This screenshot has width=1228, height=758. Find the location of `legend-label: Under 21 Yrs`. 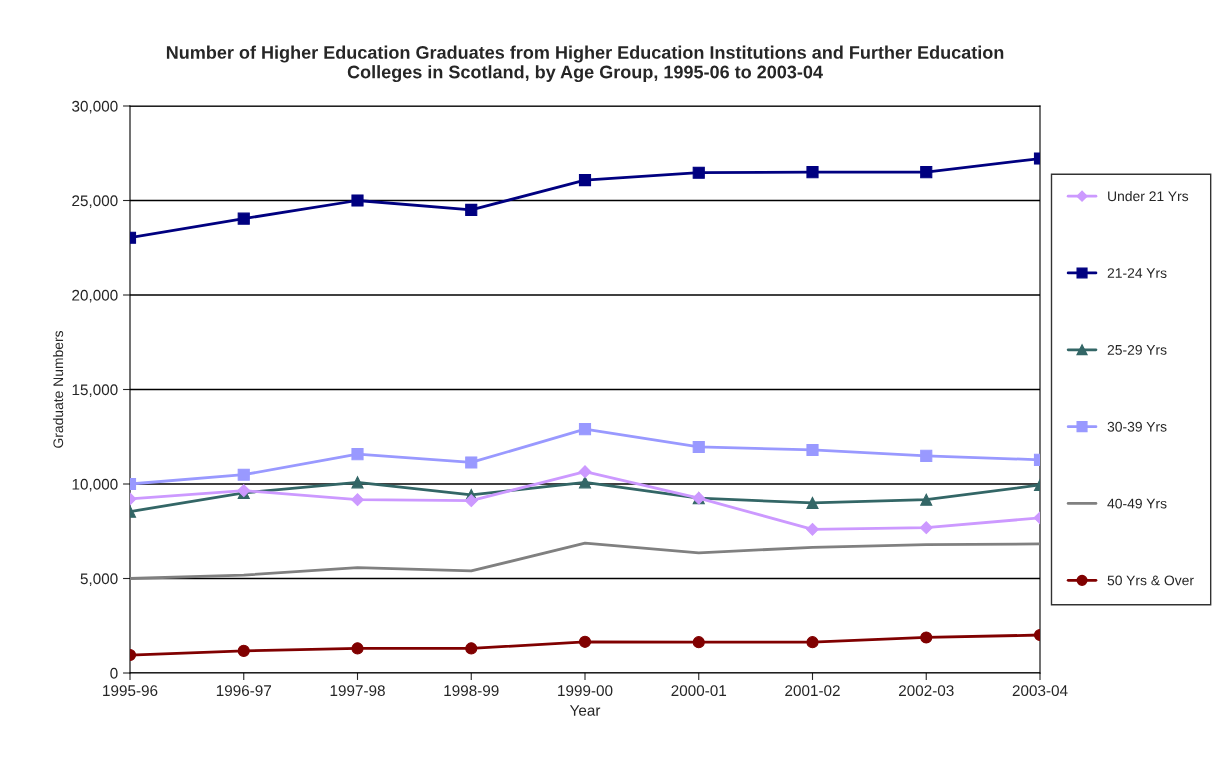

legend-label: Under 21 Yrs is located at coordinates (1148, 196).